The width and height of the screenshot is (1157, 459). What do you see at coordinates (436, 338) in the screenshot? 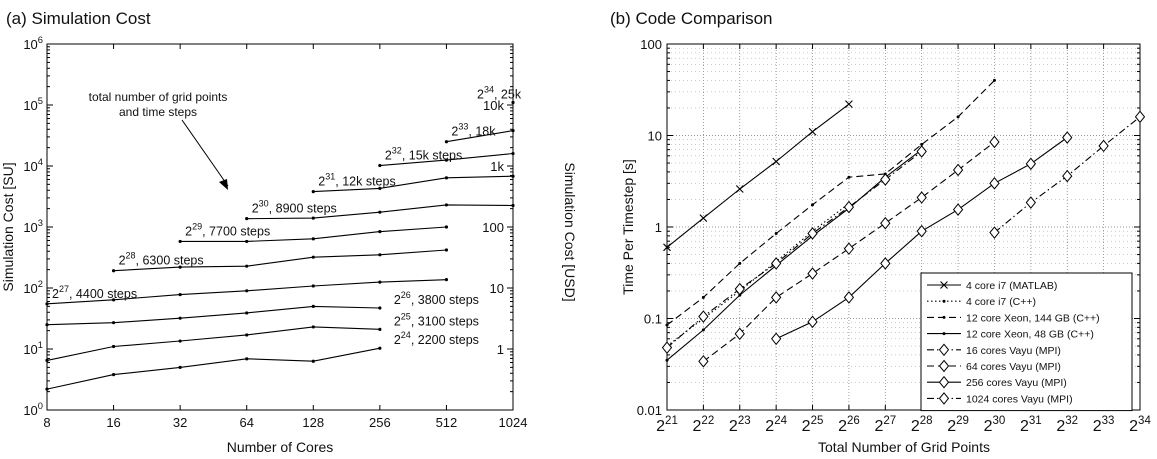
I see `chart-a-series-label: 224, 2200 steps` at bounding box center [436, 338].